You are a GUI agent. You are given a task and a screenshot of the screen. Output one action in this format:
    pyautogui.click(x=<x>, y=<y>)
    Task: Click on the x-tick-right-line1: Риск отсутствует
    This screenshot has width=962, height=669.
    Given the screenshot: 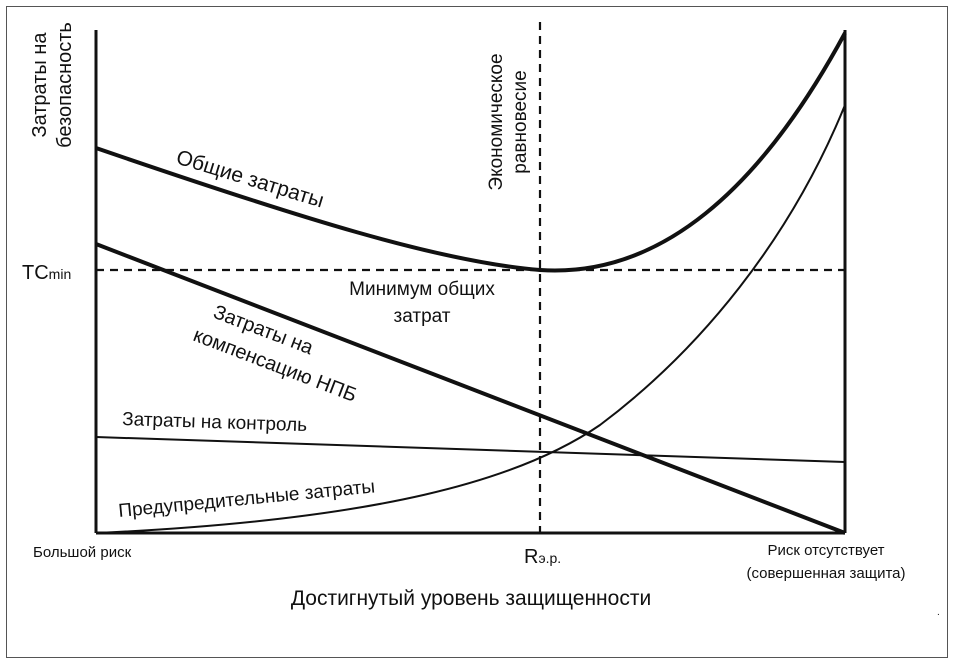 What is the action you would take?
    pyautogui.click(x=825, y=550)
    